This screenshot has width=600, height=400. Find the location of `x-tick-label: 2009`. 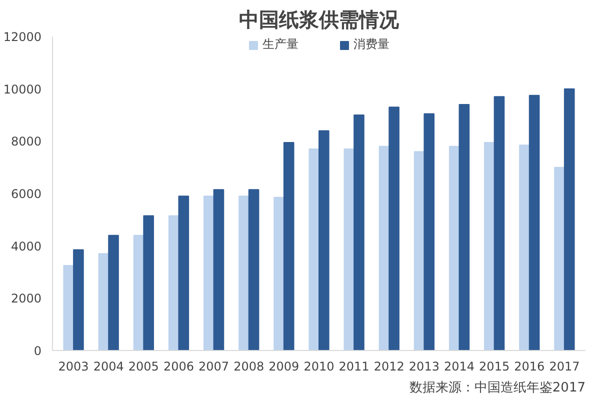

x-tick-label: 2009 is located at coordinates (284, 367).